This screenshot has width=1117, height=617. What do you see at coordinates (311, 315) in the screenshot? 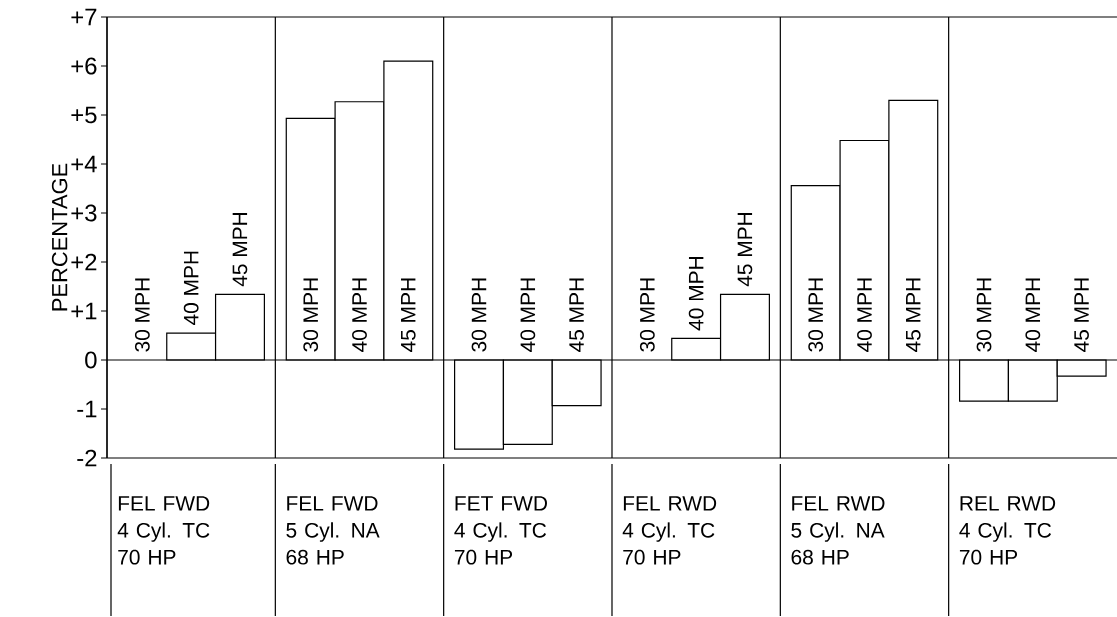
I see `series-label: 30 MPH` at bounding box center [311, 315].